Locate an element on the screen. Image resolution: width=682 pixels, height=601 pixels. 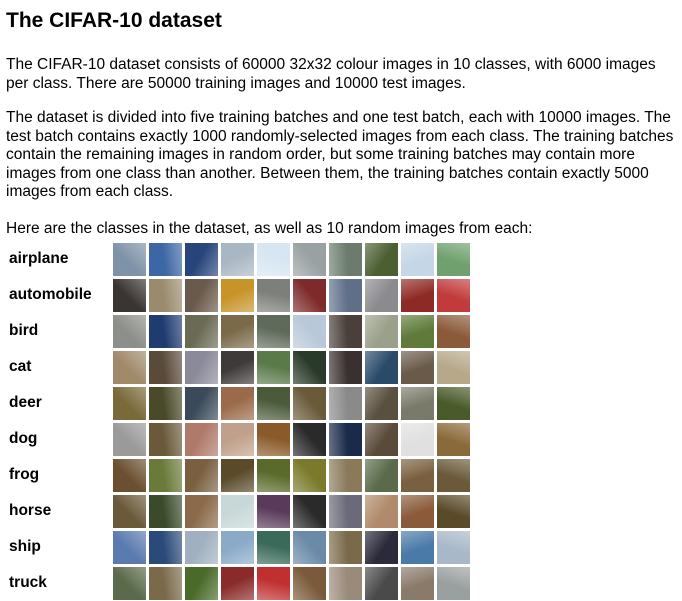
class-label: horse is located at coordinates (30, 510).